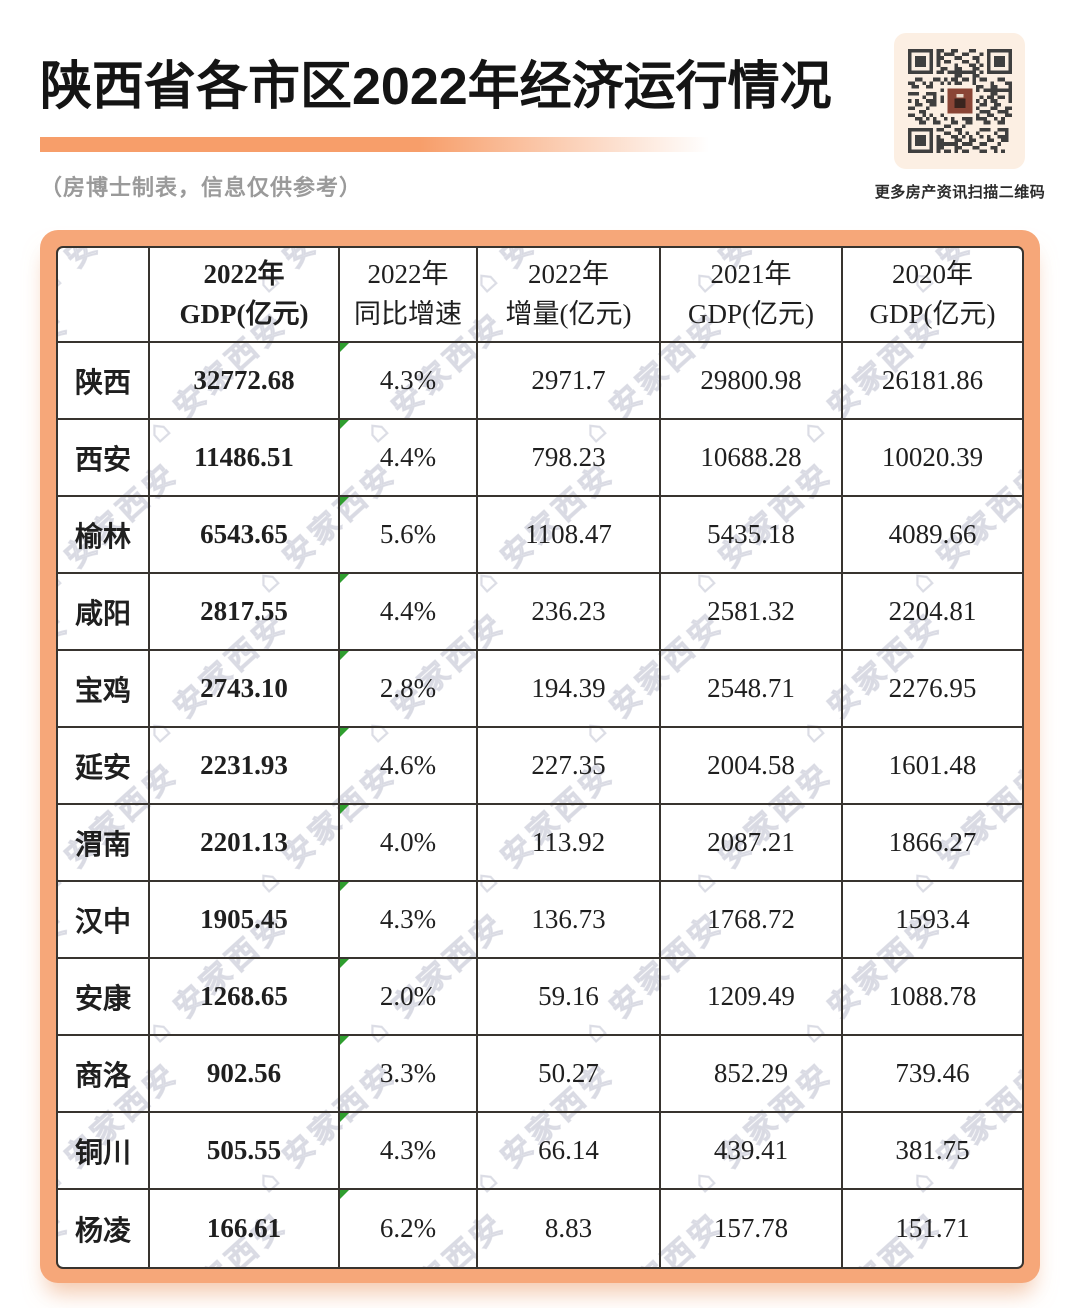 Image resolution: width=1080 pixels, height=1308 pixels. Describe the element at coordinates (932, 535) in the screenshot. I see `table-cell: 4089.66` at that location.